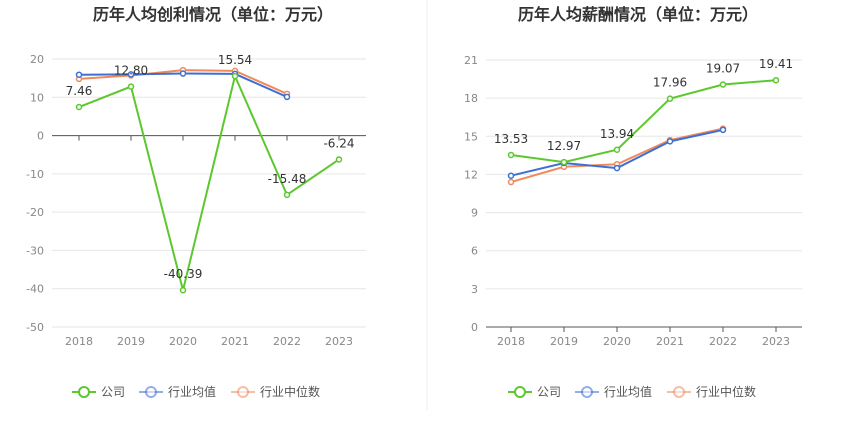 The image size is (850, 437). I want to click on y-tick-label: 6, so click(474, 251).